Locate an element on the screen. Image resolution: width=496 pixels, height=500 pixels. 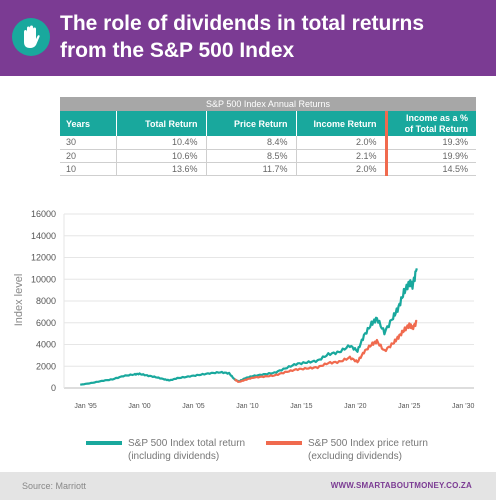
table-row: 10 13.6% 11.7% 2.0% 14.5% is located at coordinates (268, 169).